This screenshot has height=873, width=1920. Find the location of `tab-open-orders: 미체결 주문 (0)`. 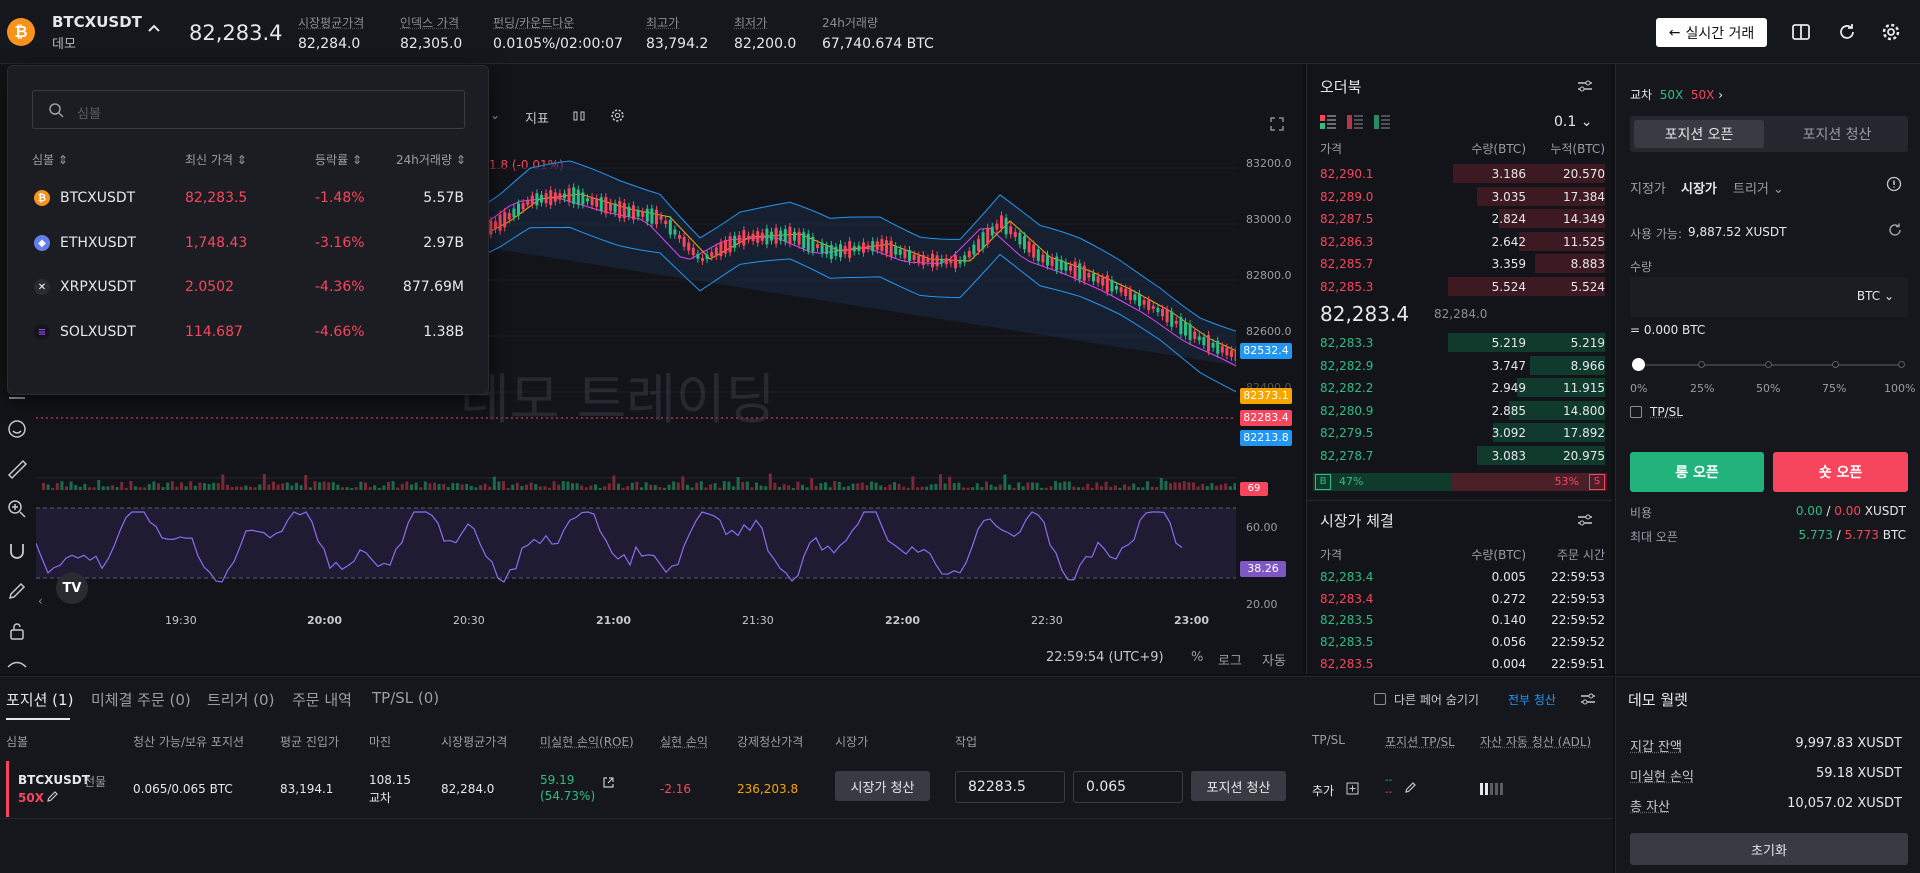

tab-open-orders: 미체결 주문 (0) is located at coordinates (141, 700).